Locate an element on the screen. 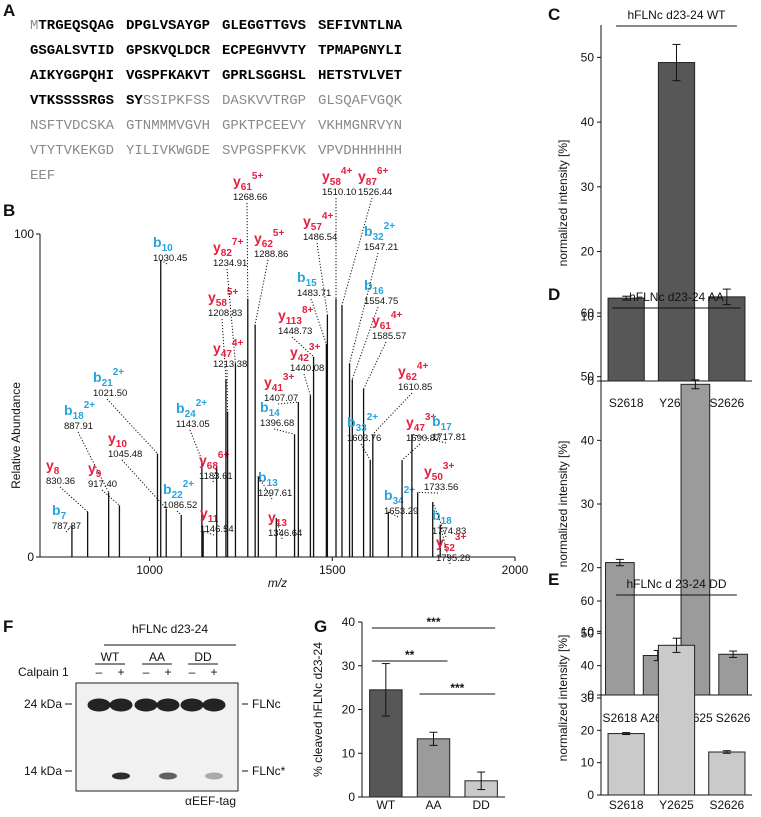  sequence-block: GPSKVQLDCR is located at coordinates (168, 51).